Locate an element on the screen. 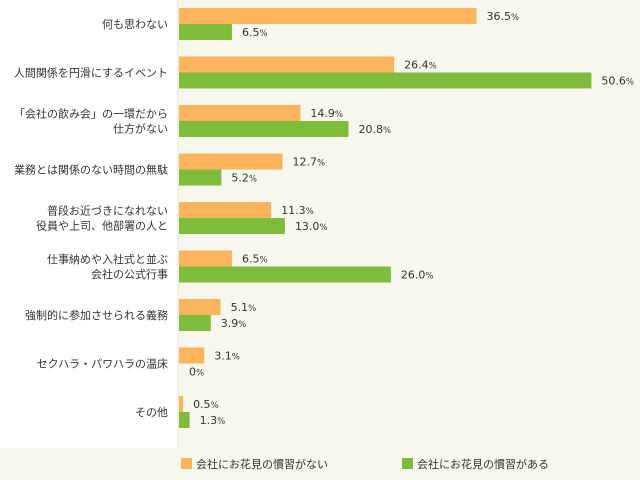  value-label-s2-c1: 6.5% is located at coordinates (255, 32).